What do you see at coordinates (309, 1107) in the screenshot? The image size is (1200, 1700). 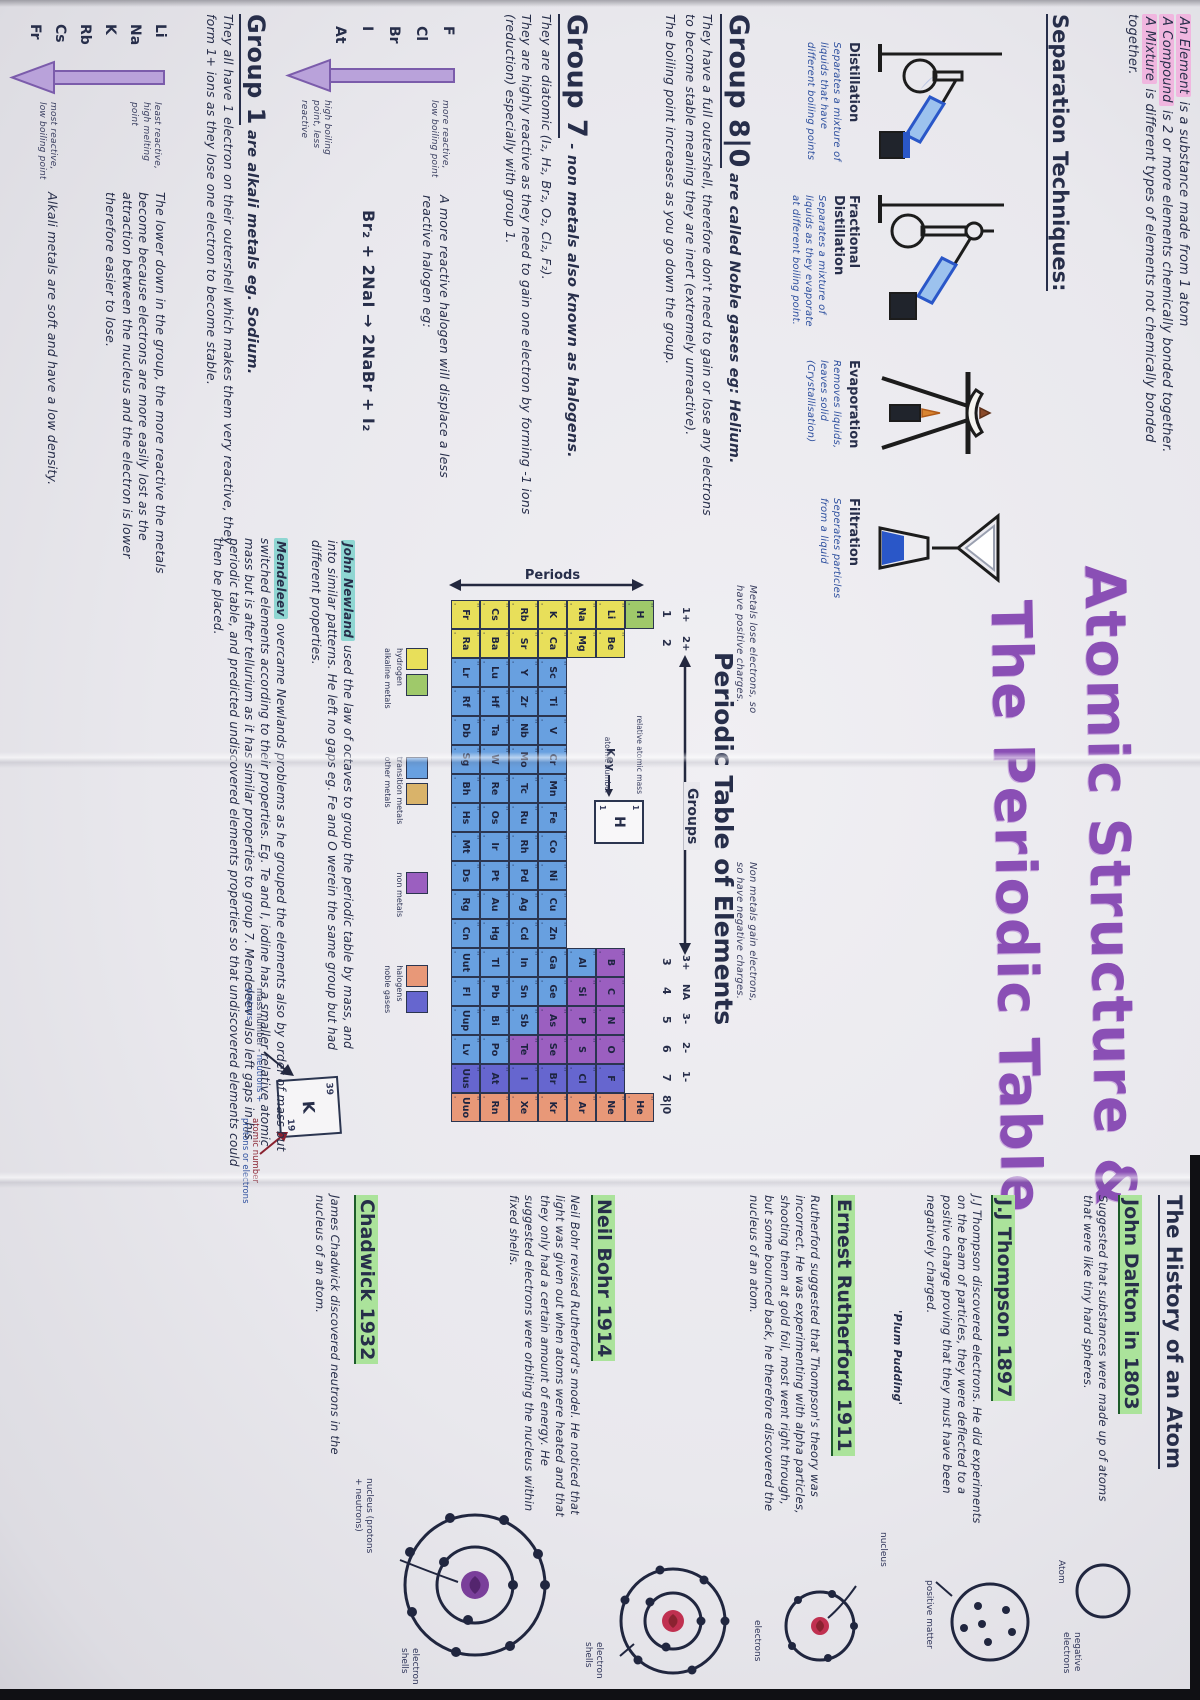 I see `example-symbol: K` at bounding box center [309, 1107].